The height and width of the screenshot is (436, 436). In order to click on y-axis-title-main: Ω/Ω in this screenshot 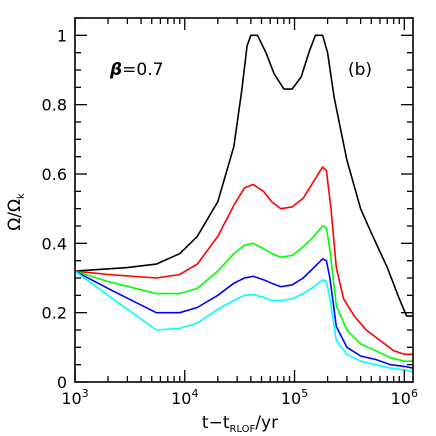, I will do `click(15, 215)`.